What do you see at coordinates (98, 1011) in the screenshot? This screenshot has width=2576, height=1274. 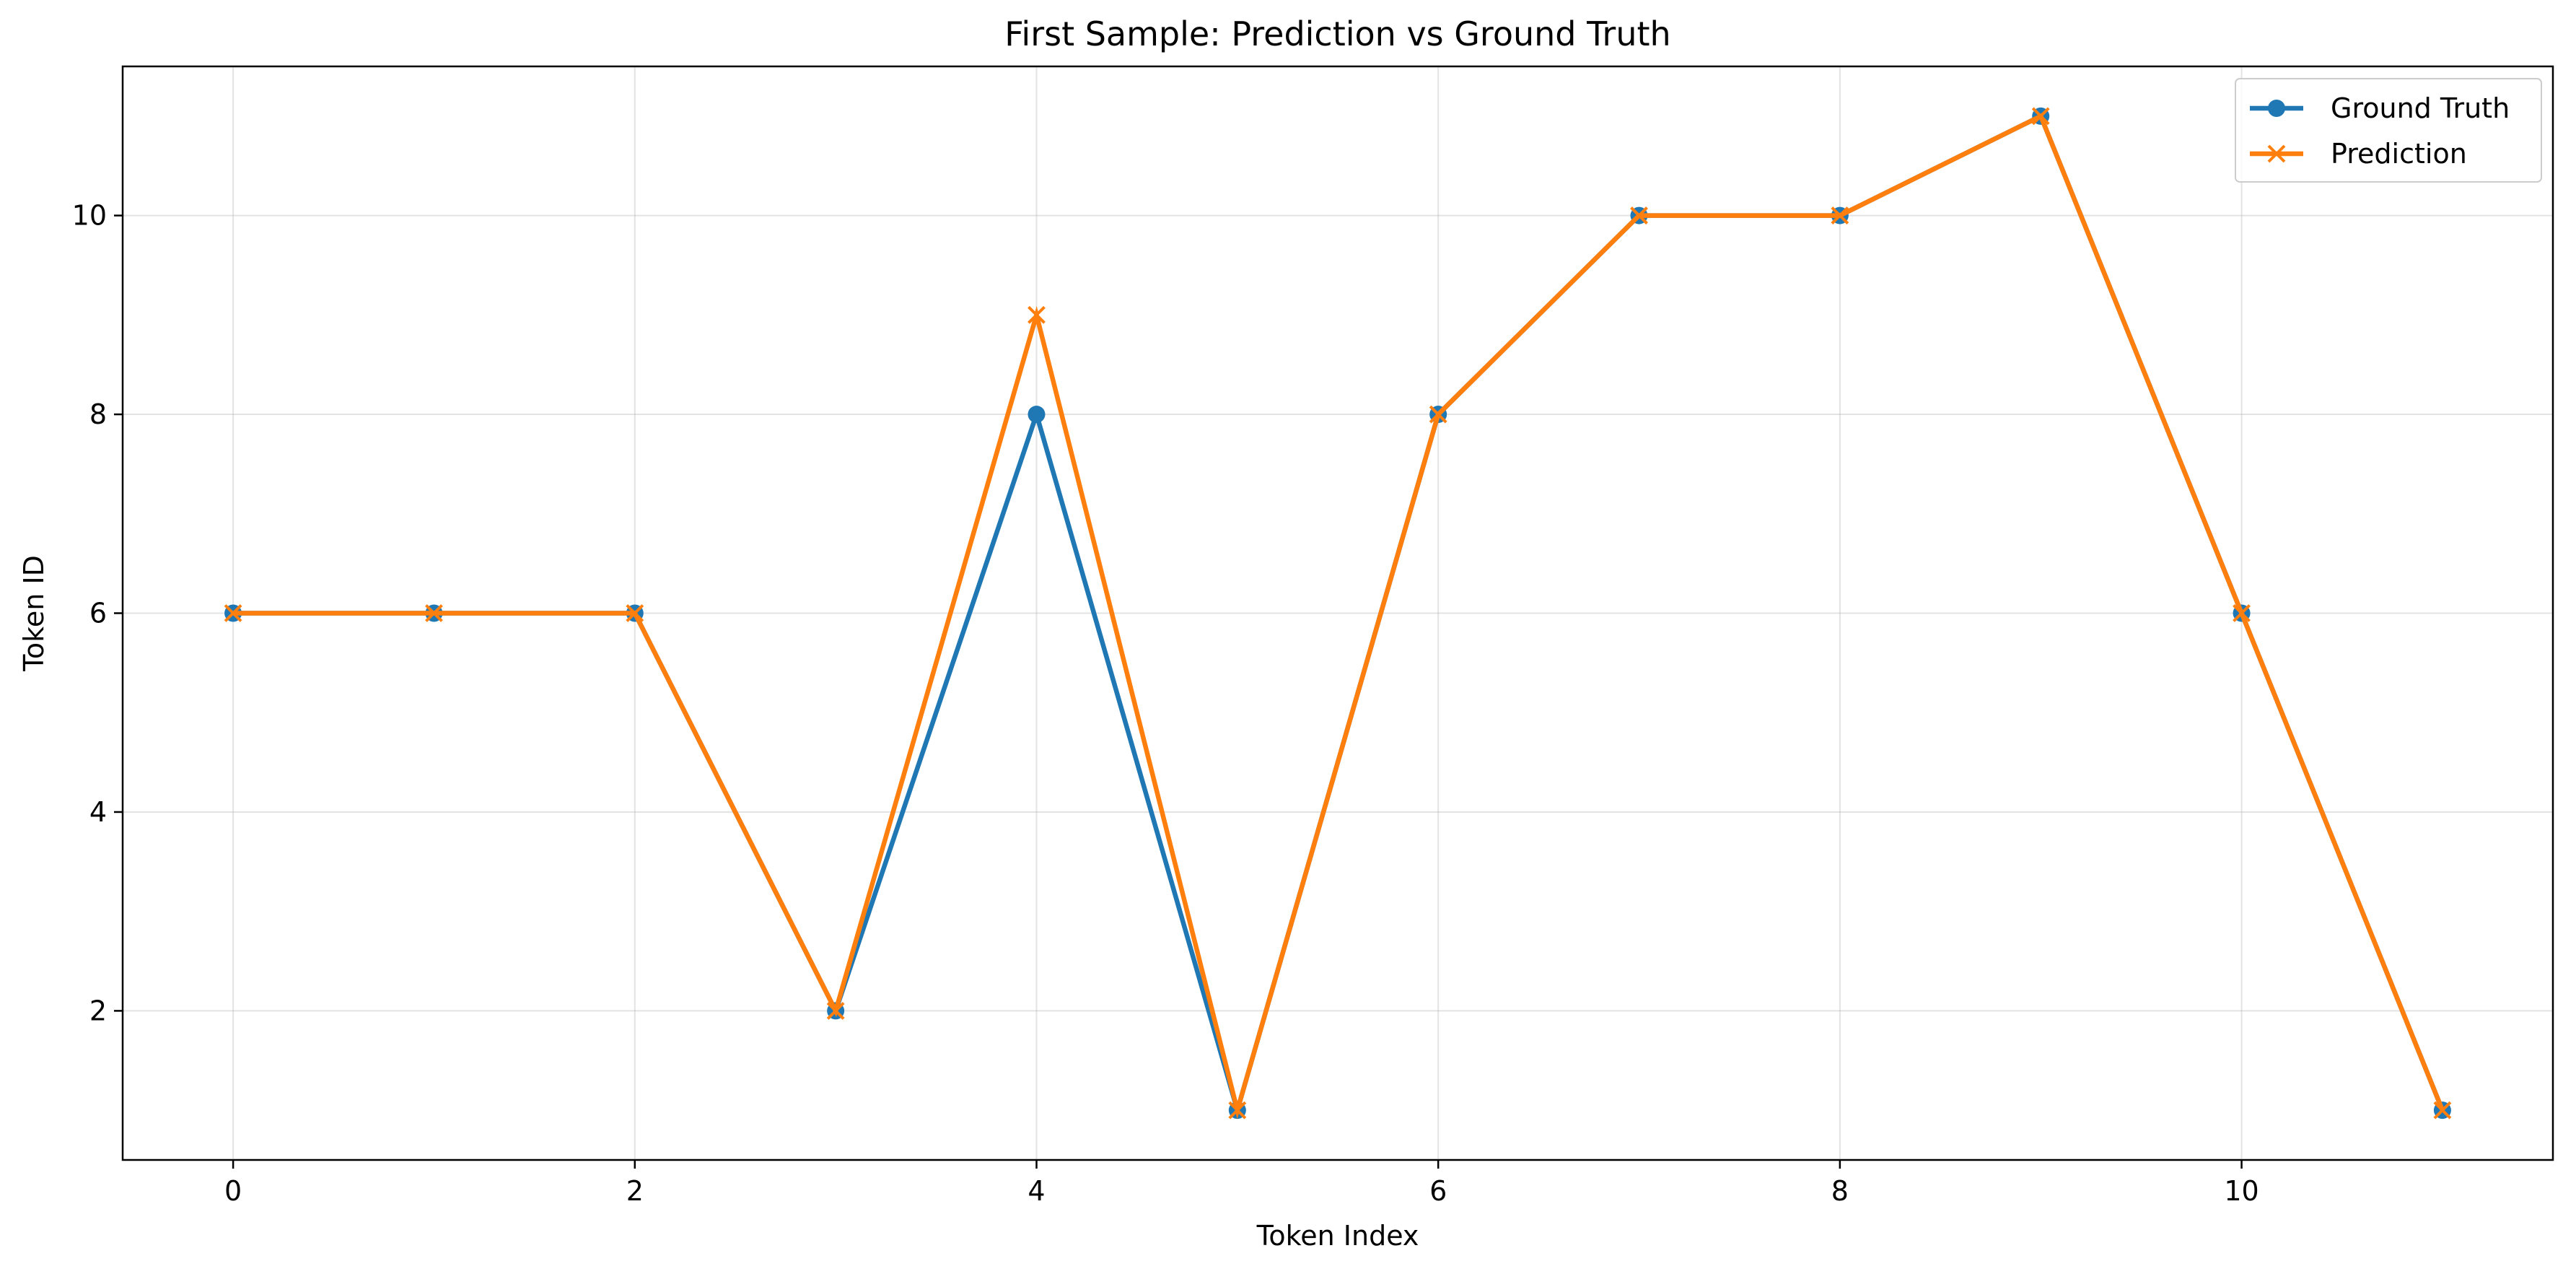 I see `y-tick-label: 2` at bounding box center [98, 1011].